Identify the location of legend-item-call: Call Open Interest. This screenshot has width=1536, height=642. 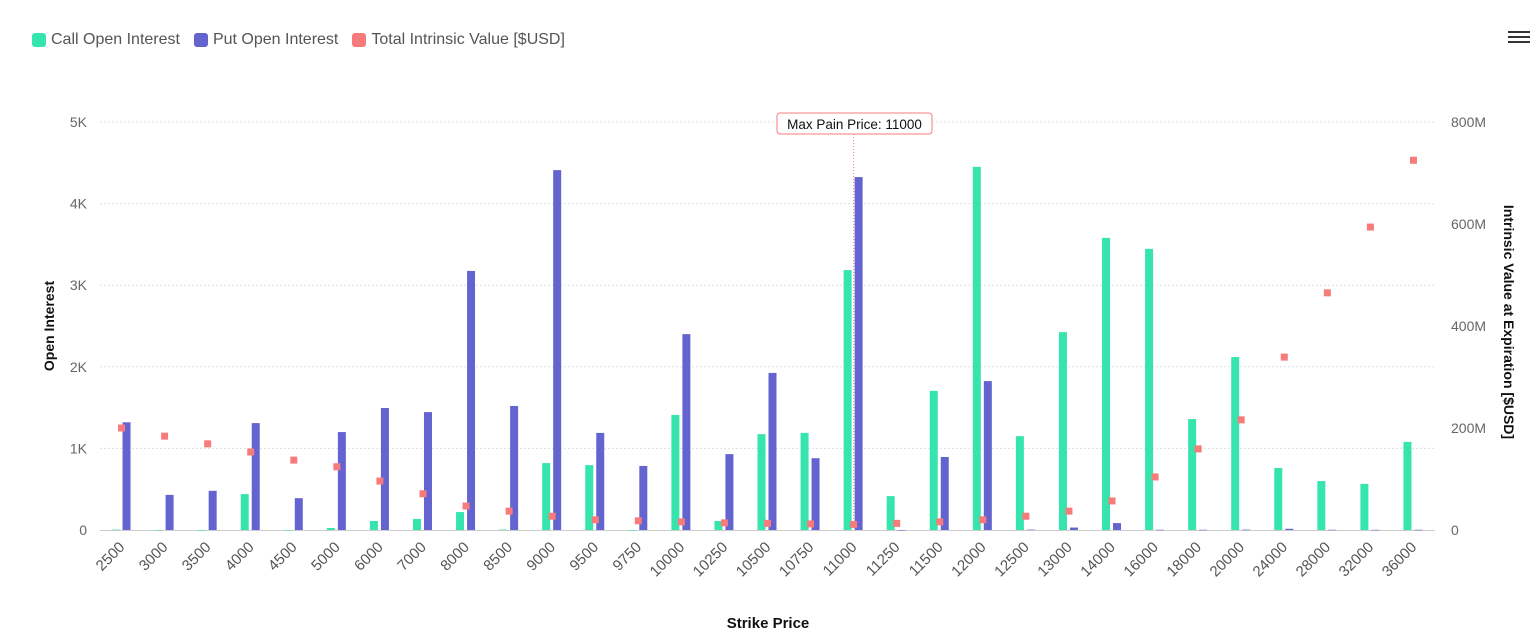
(106, 40).